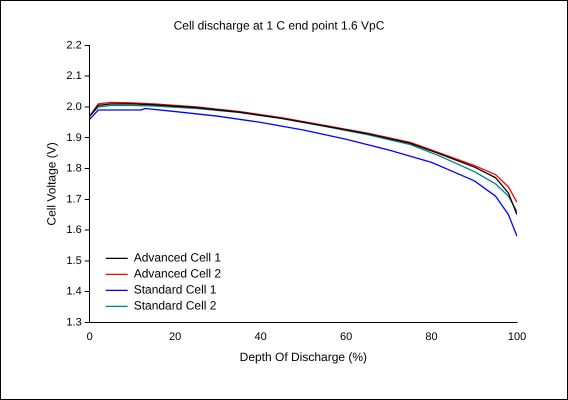 This screenshot has width=568, height=400. What do you see at coordinates (89, 337) in the screenshot?
I see `x-tick-label: 0` at bounding box center [89, 337].